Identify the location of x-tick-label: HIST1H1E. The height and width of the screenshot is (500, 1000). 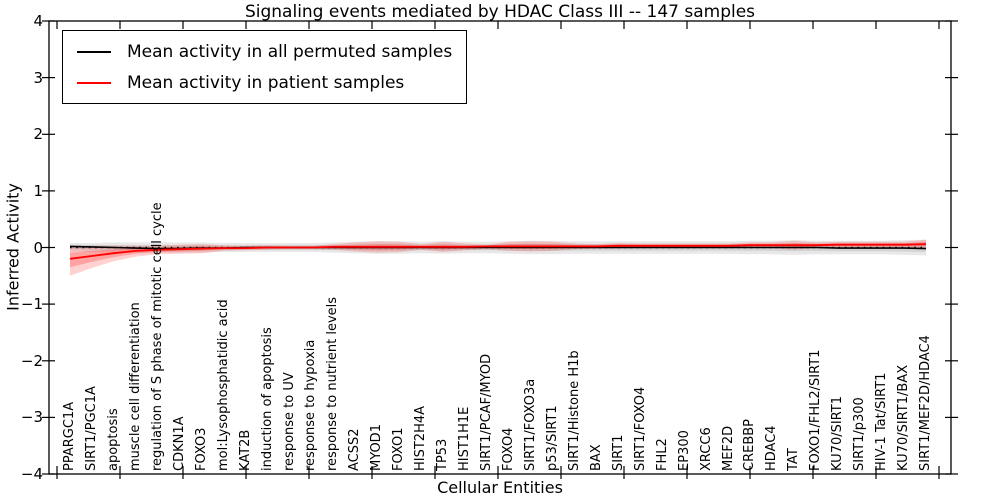
(465, 438).